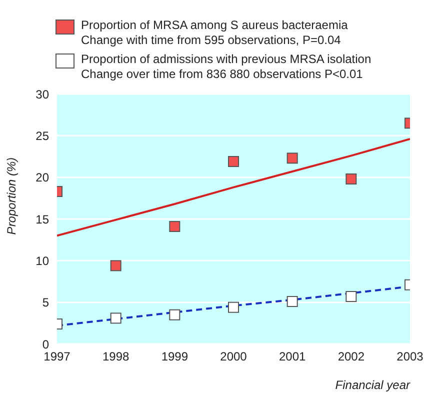  I want to click on x-tick-label: 2000, so click(234, 357).